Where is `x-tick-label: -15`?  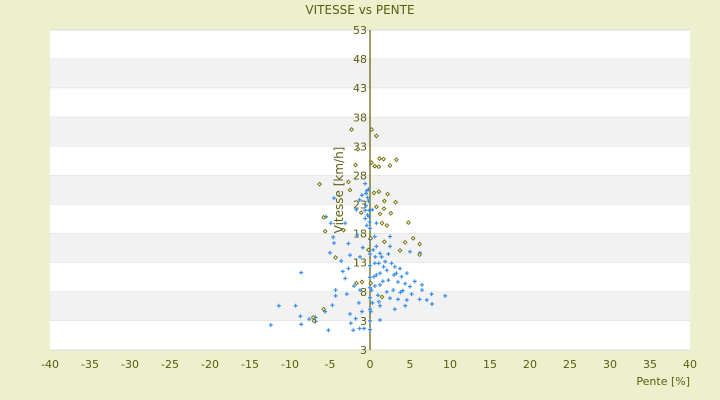 x-tick-label: -15 is located at coordinates (250, 364).